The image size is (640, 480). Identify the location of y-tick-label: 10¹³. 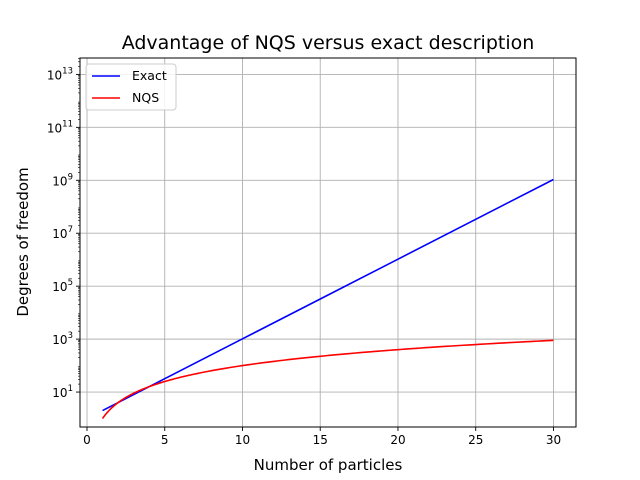
(60, 74).